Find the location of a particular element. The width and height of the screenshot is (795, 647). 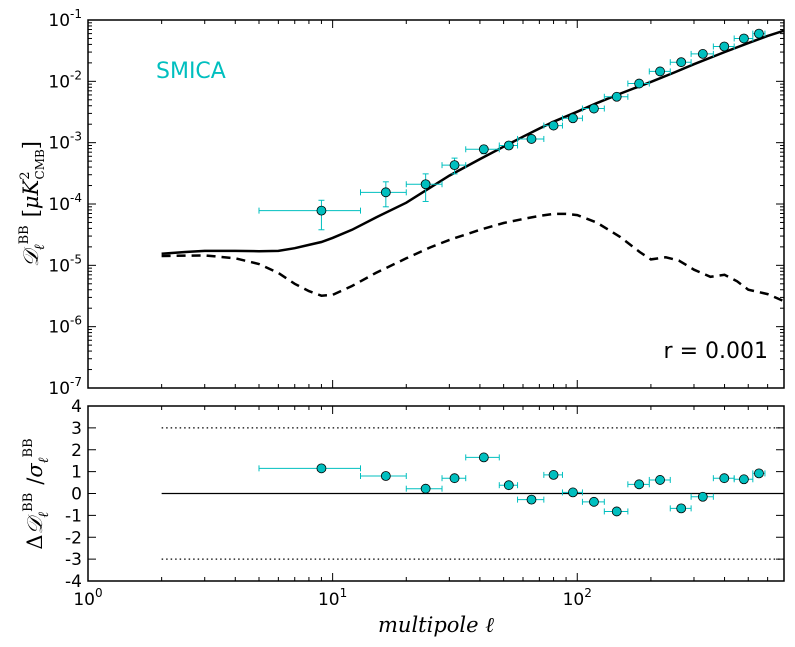

top-y-tick-label: 10⁻² is located at coordinates (65, 80).